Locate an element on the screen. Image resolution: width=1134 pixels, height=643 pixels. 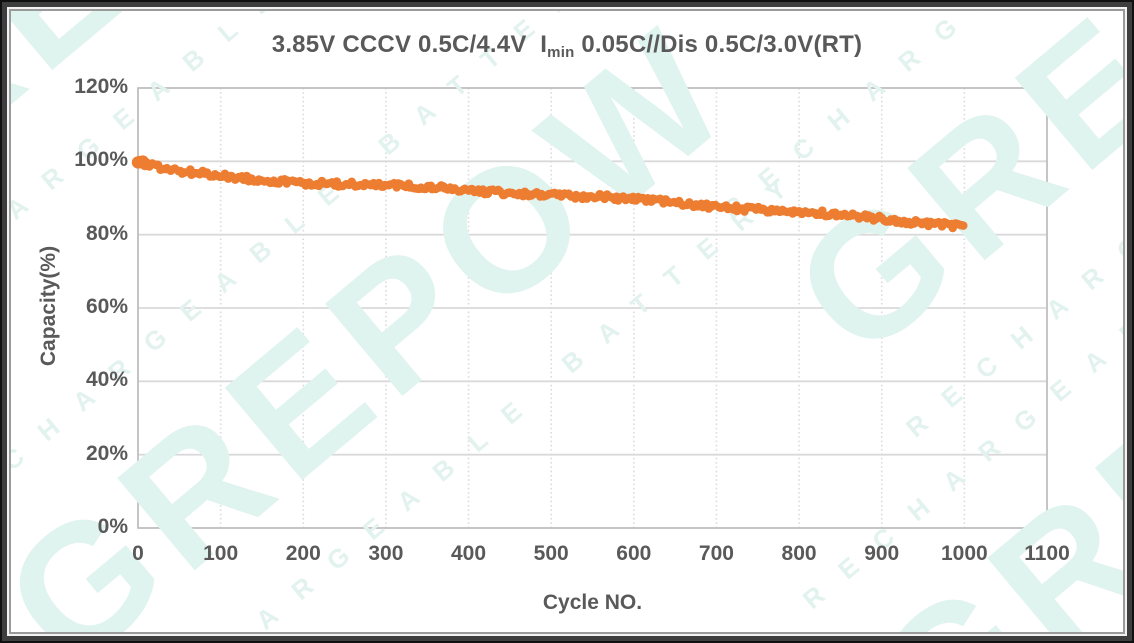
x-axis-title: Cycle NO. is located at coordinates (592, 602).